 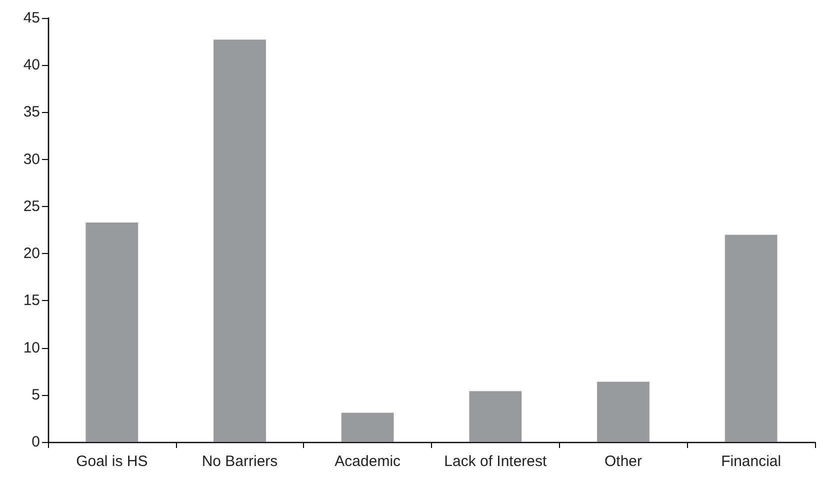 What do you see at coordinates (31, 159) in the screenshot?
I see `y-tick-label: 30` at bounding box center [31, 159].